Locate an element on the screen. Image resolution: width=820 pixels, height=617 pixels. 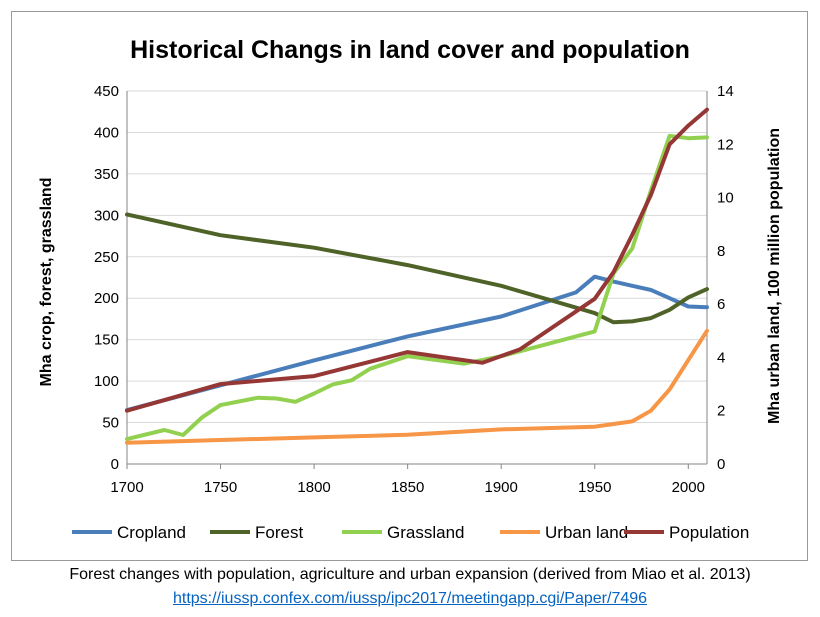
y-tick-label-left: 450 is located at coordinates (106, 91).